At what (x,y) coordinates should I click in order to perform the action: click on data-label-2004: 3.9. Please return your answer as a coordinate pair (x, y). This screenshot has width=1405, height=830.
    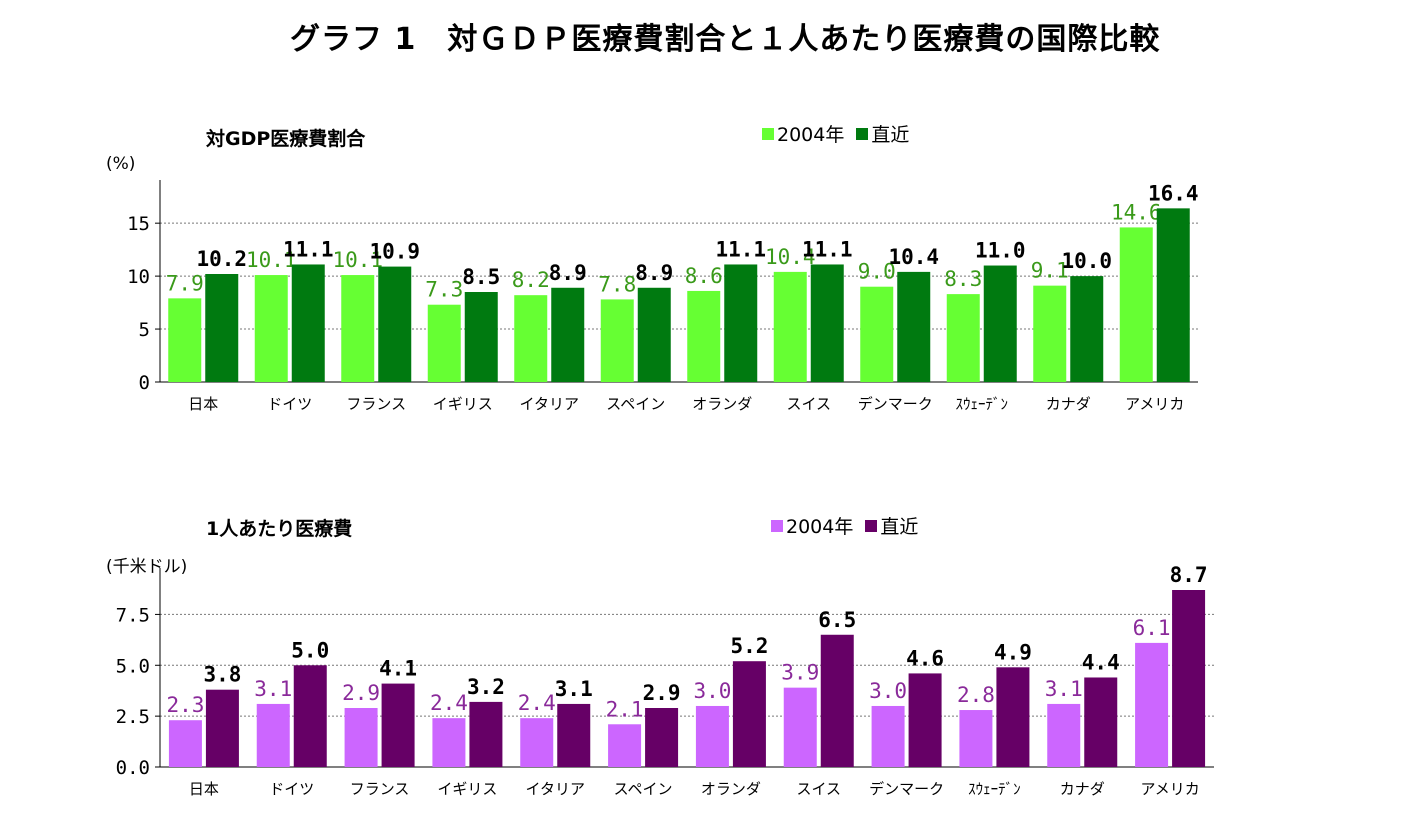
    Looking at the image, I should click on (800, 673).